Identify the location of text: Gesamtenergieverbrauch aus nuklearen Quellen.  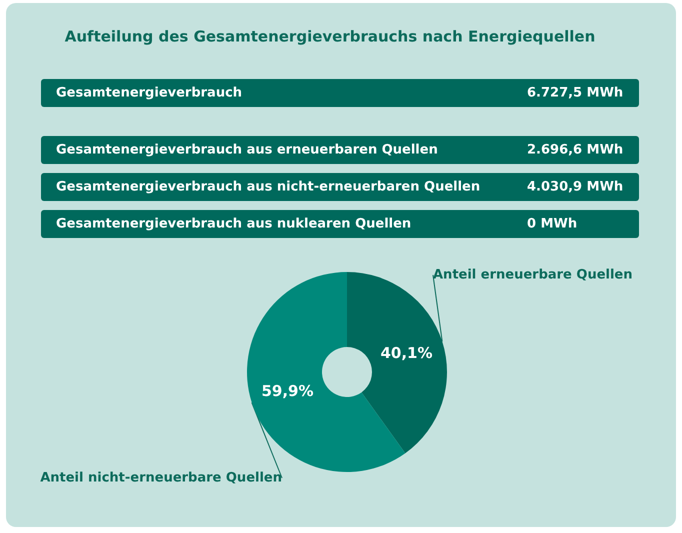
(234, 224).